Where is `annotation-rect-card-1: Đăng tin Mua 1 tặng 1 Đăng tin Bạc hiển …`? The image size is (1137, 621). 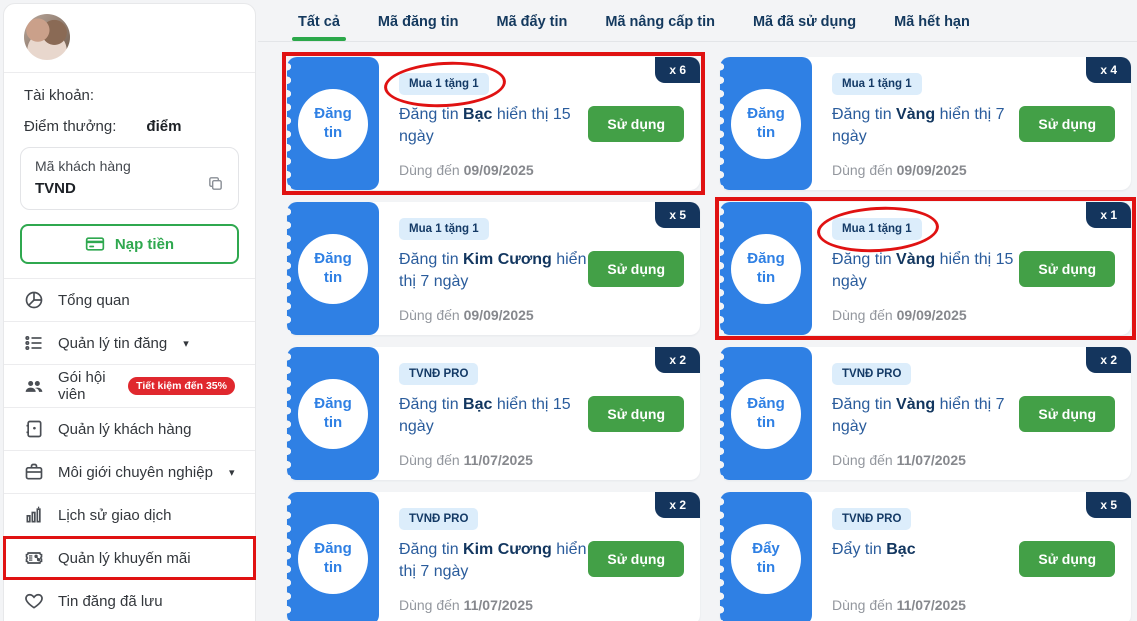
annotation-rect-card-1: Đăng tin Mua 1 tặng 1 Đăng tin Bạc hiển … is located at coordinates (493, 123).